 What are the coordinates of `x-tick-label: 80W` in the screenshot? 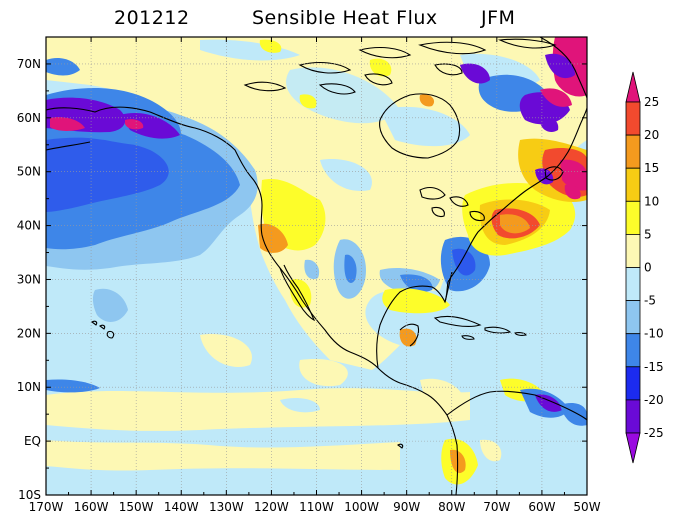 It's located at (451, 507).